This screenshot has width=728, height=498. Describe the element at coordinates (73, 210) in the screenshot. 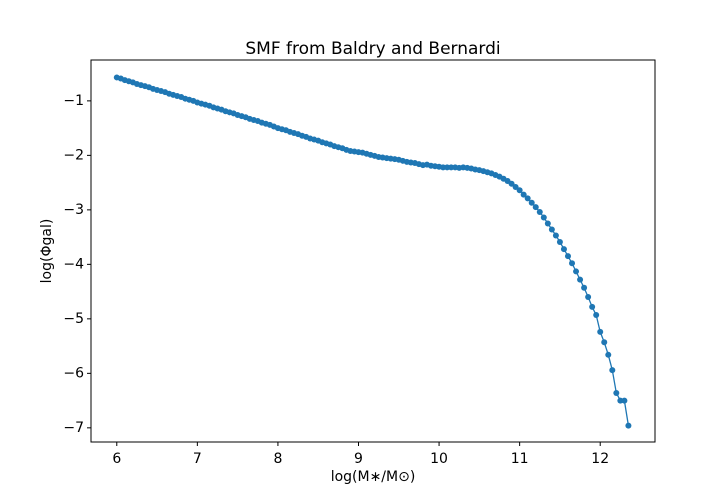

I see `y-tick-label: −3` at that location.